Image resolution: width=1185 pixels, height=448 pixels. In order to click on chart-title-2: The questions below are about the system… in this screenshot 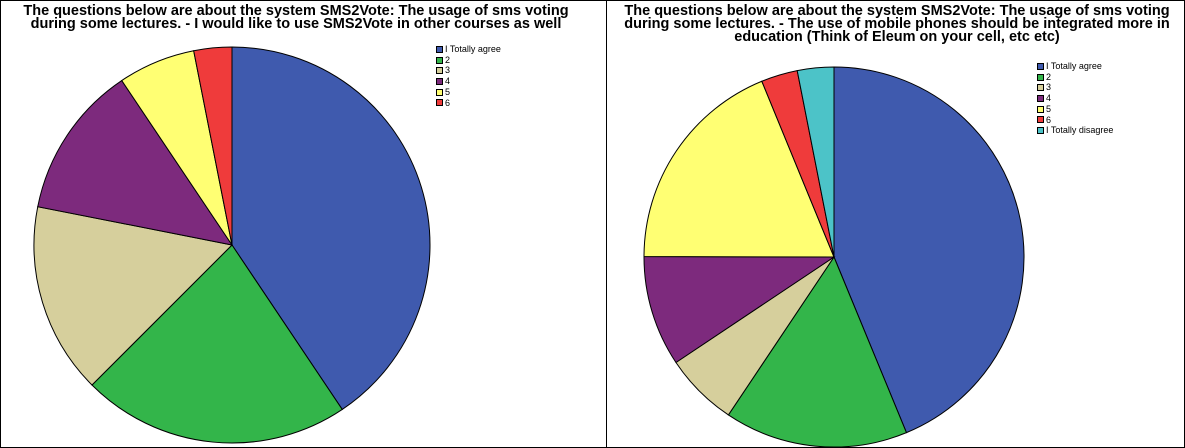, I will do `click(897, 24)`.